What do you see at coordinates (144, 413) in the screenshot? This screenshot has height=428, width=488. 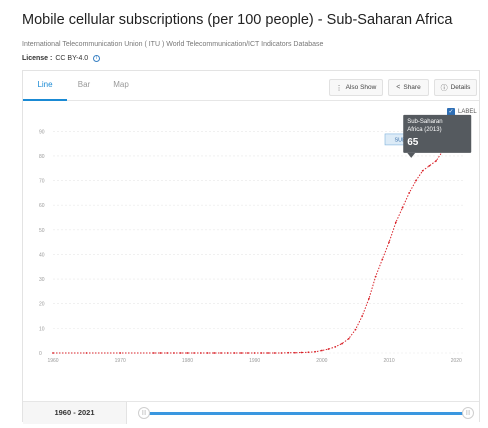 I see `slider-handle-start: |||` at bounding box center [144, 413].